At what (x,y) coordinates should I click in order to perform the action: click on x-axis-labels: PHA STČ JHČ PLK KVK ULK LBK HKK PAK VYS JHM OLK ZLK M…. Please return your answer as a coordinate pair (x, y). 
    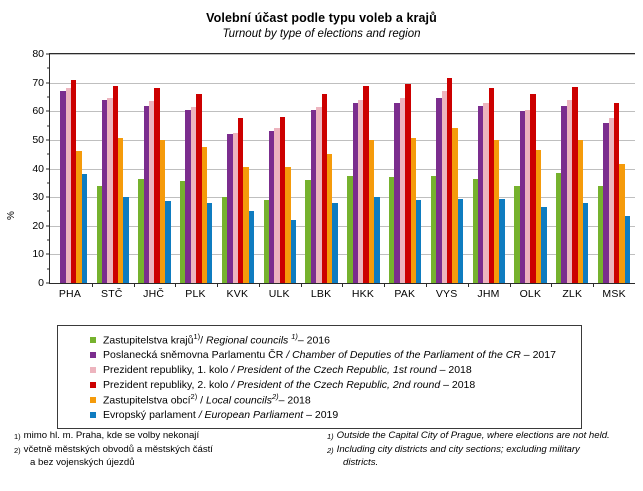
    Looking at the image, I should click on (342, 294).